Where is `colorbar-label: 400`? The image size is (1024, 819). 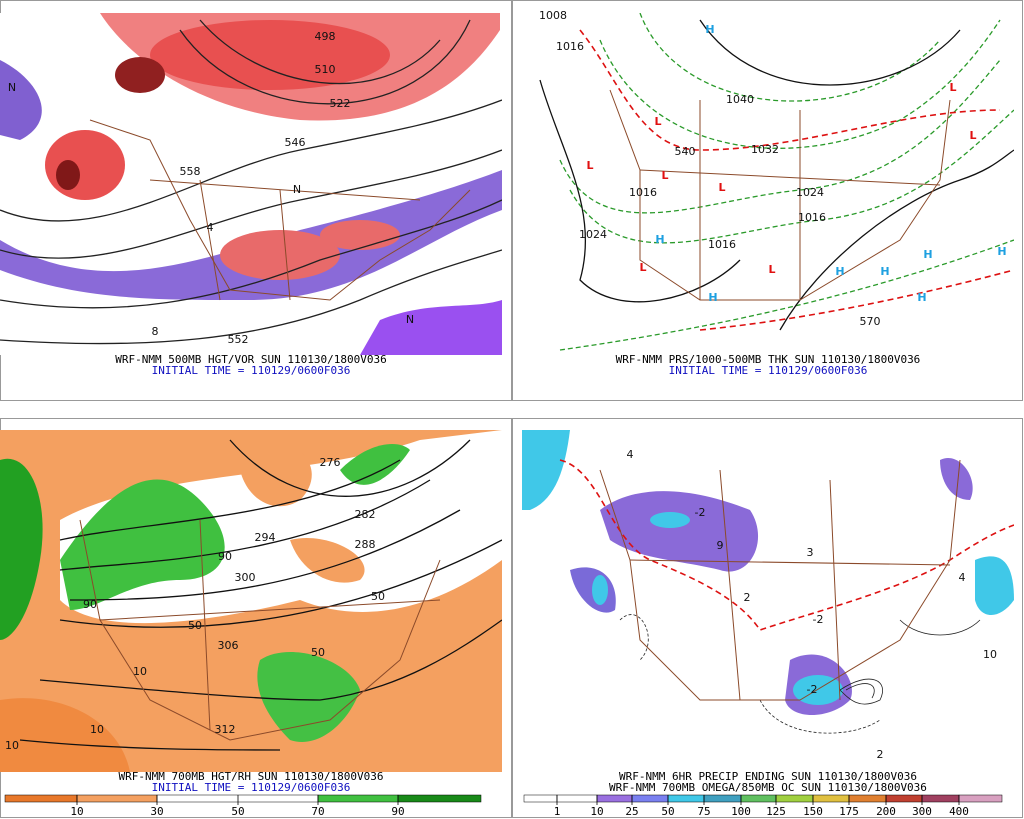 colorbar-label: 400 is located at coordinates (959, 811).